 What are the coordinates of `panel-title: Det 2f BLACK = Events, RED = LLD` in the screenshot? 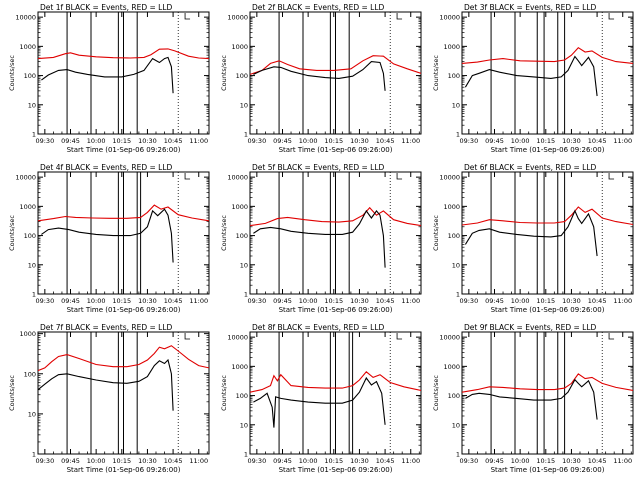 It's located at (318, 7).